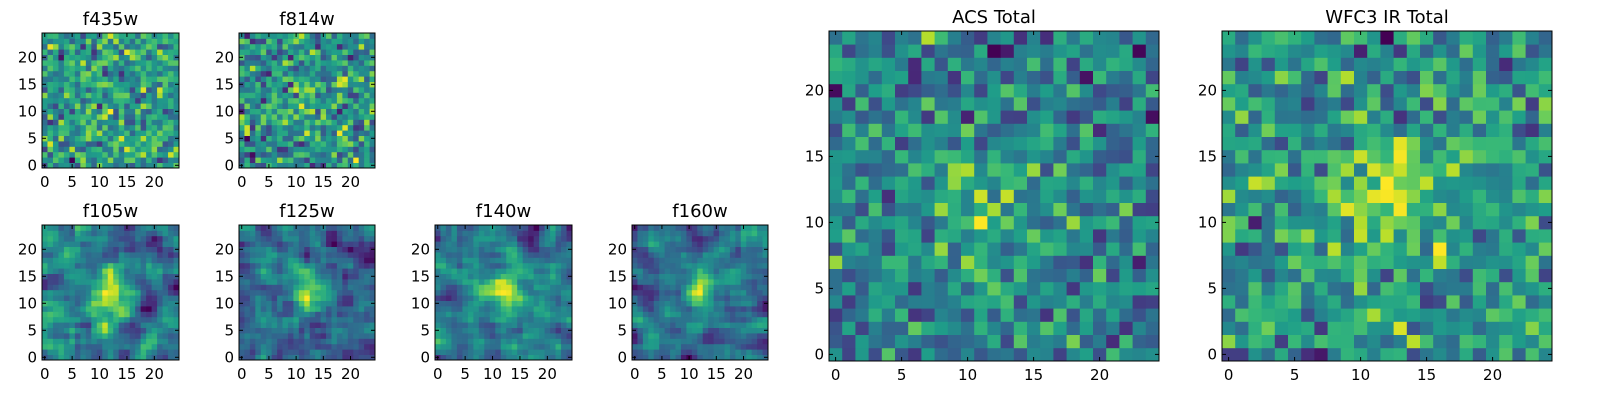 This screenshot has width=1600, height=400. What do you see at coordinates (242, 374) in the screenshot?
I see `x-tick-label: 0` at bounding box center [242, 374].